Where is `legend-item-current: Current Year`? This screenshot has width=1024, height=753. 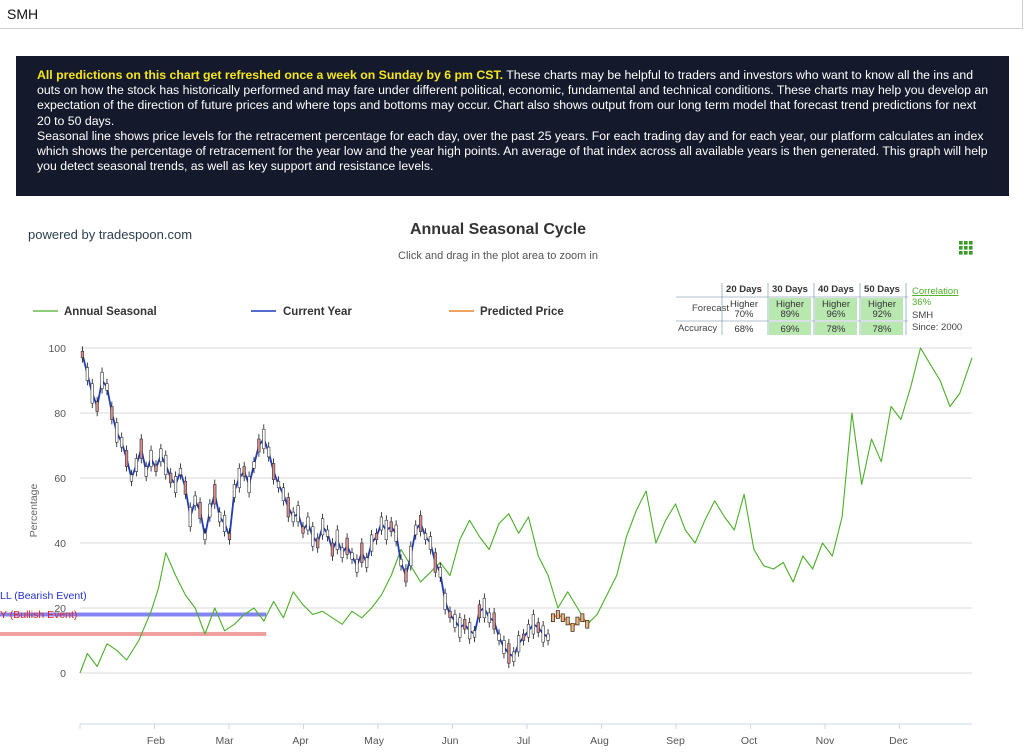
legend-item-current: Current Year is located at coordinates (301, 312).